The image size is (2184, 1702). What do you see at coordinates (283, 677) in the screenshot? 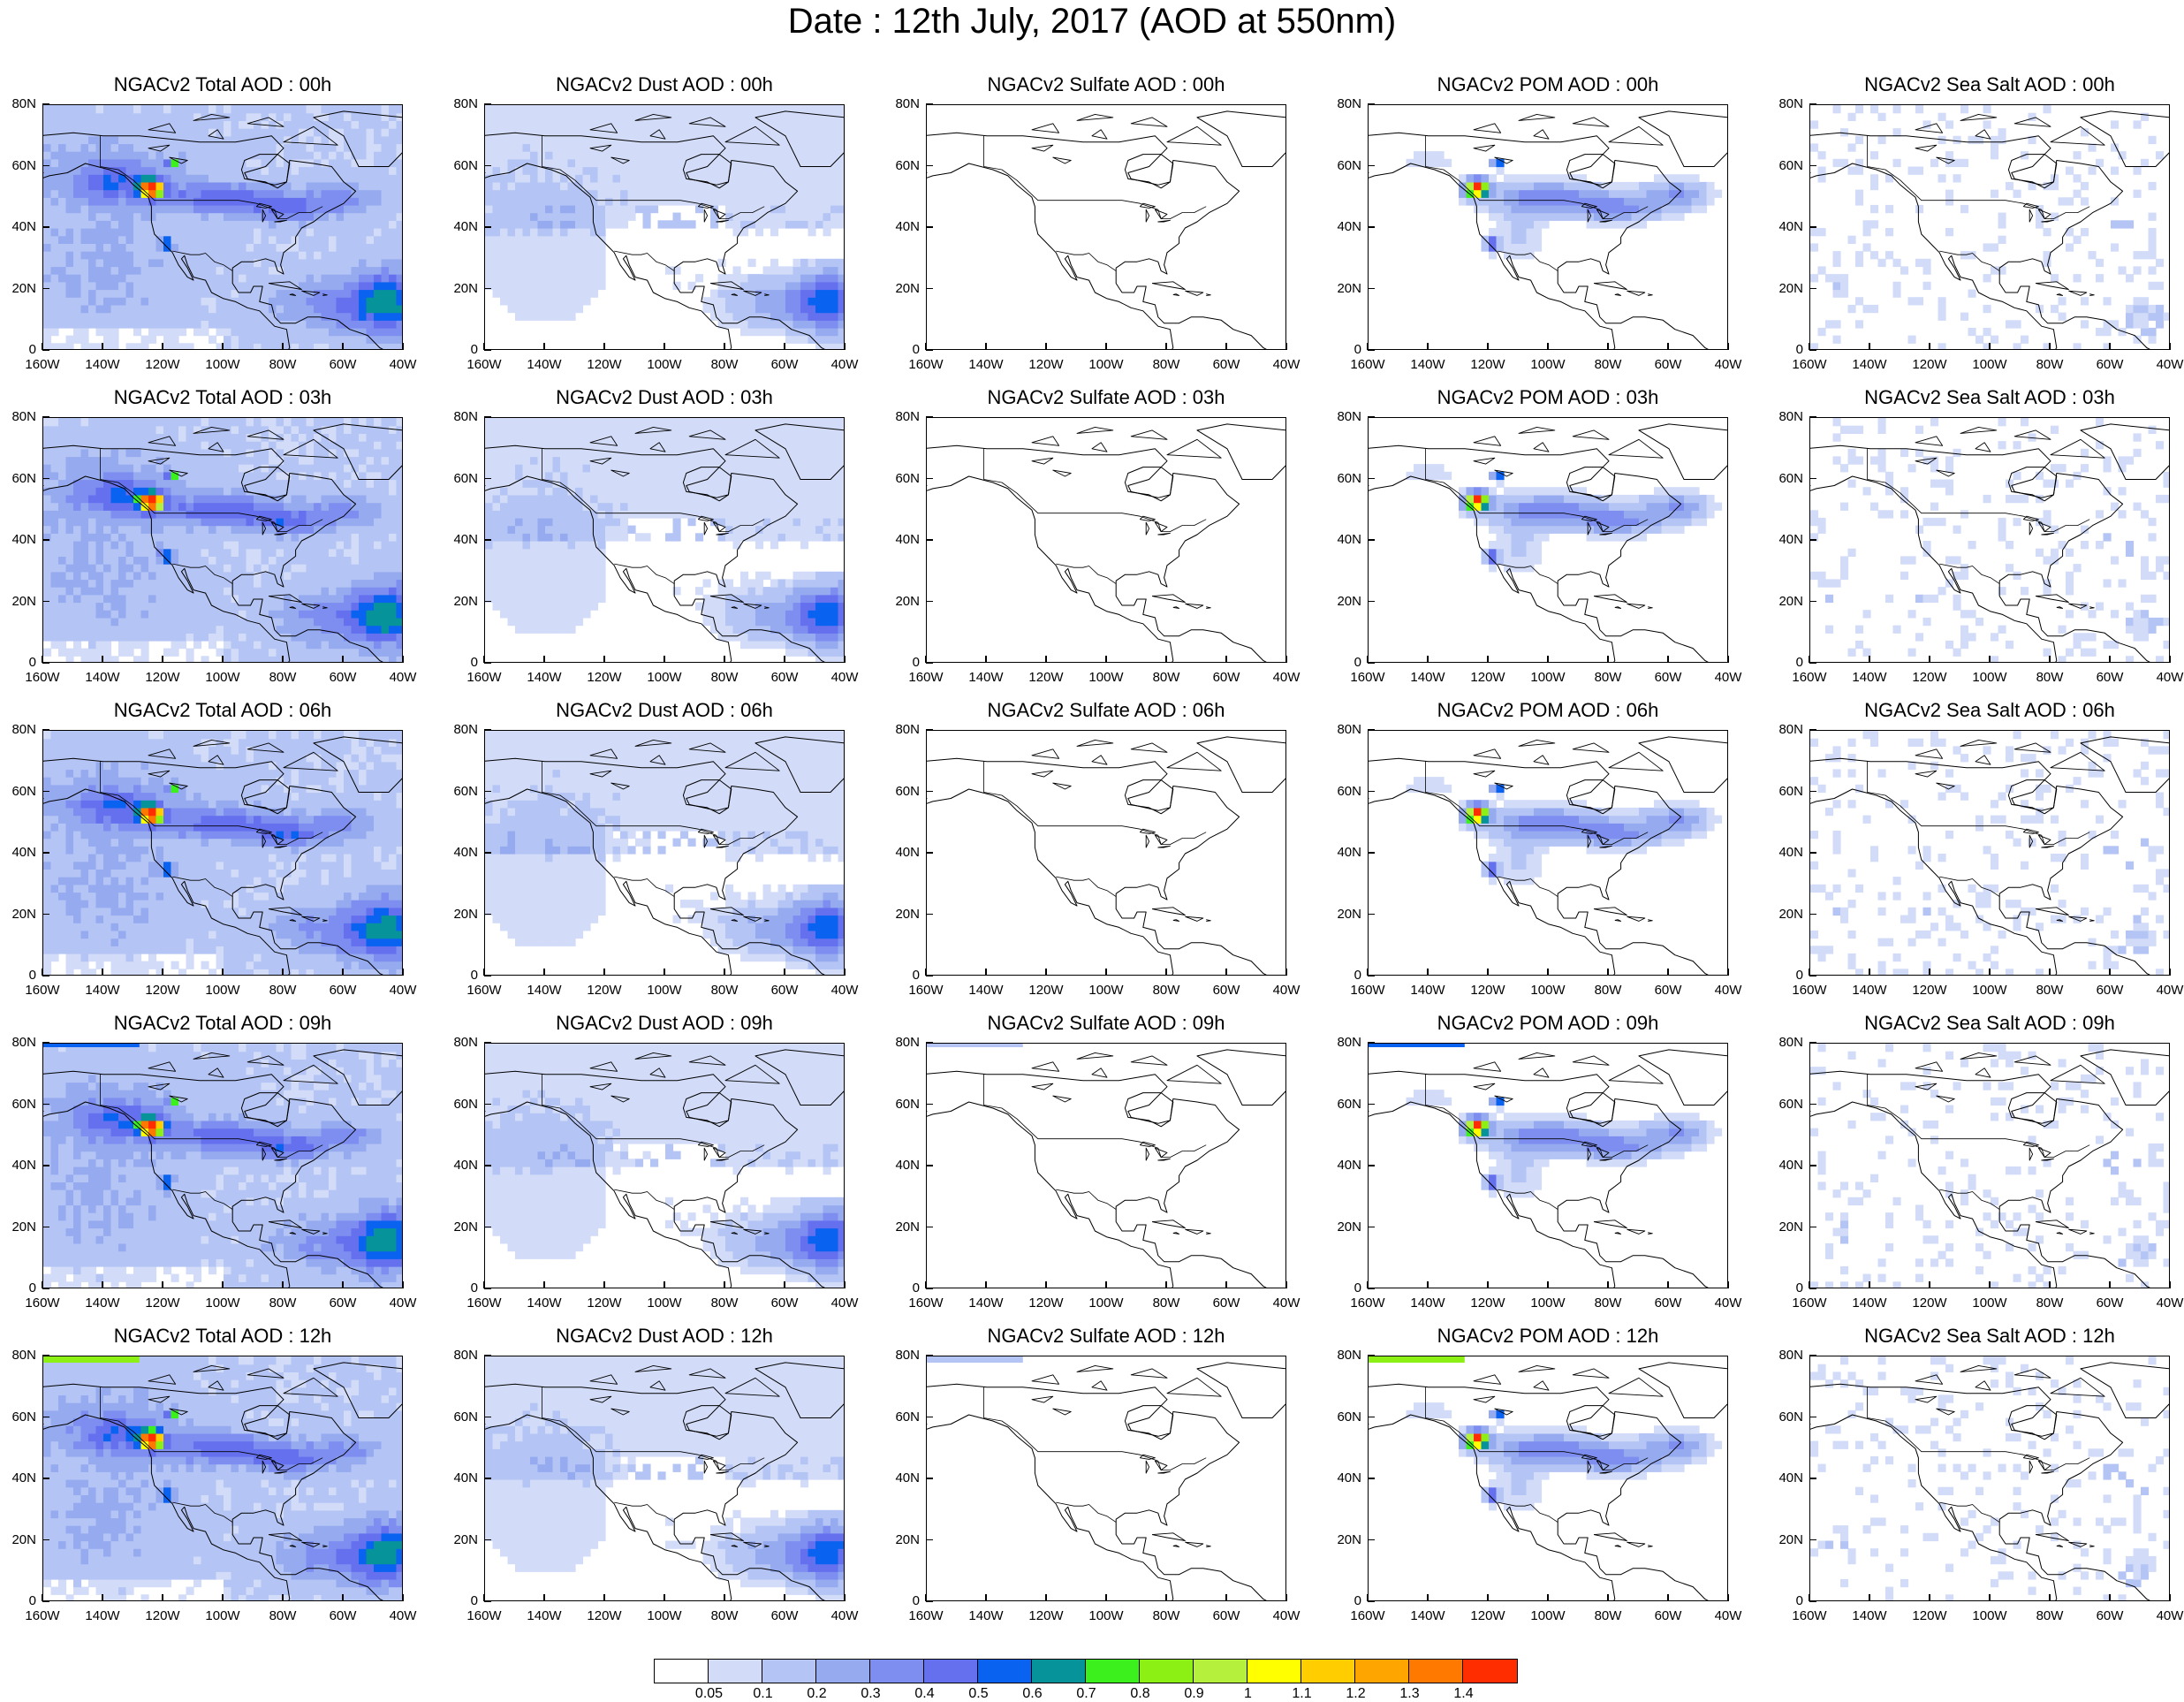
I see `lon-label: 80W` at bounding box center [283, 677].